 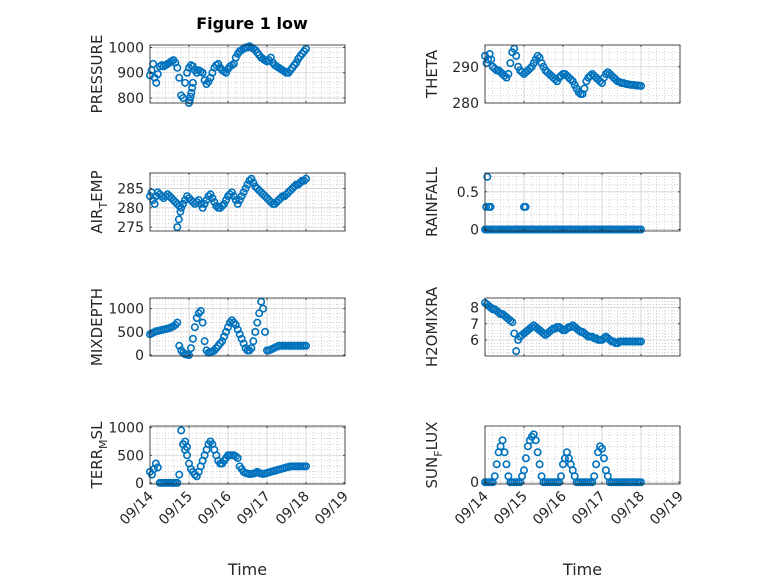 I want to click on y-axis-label: THETA, so click(x=432, y=74).